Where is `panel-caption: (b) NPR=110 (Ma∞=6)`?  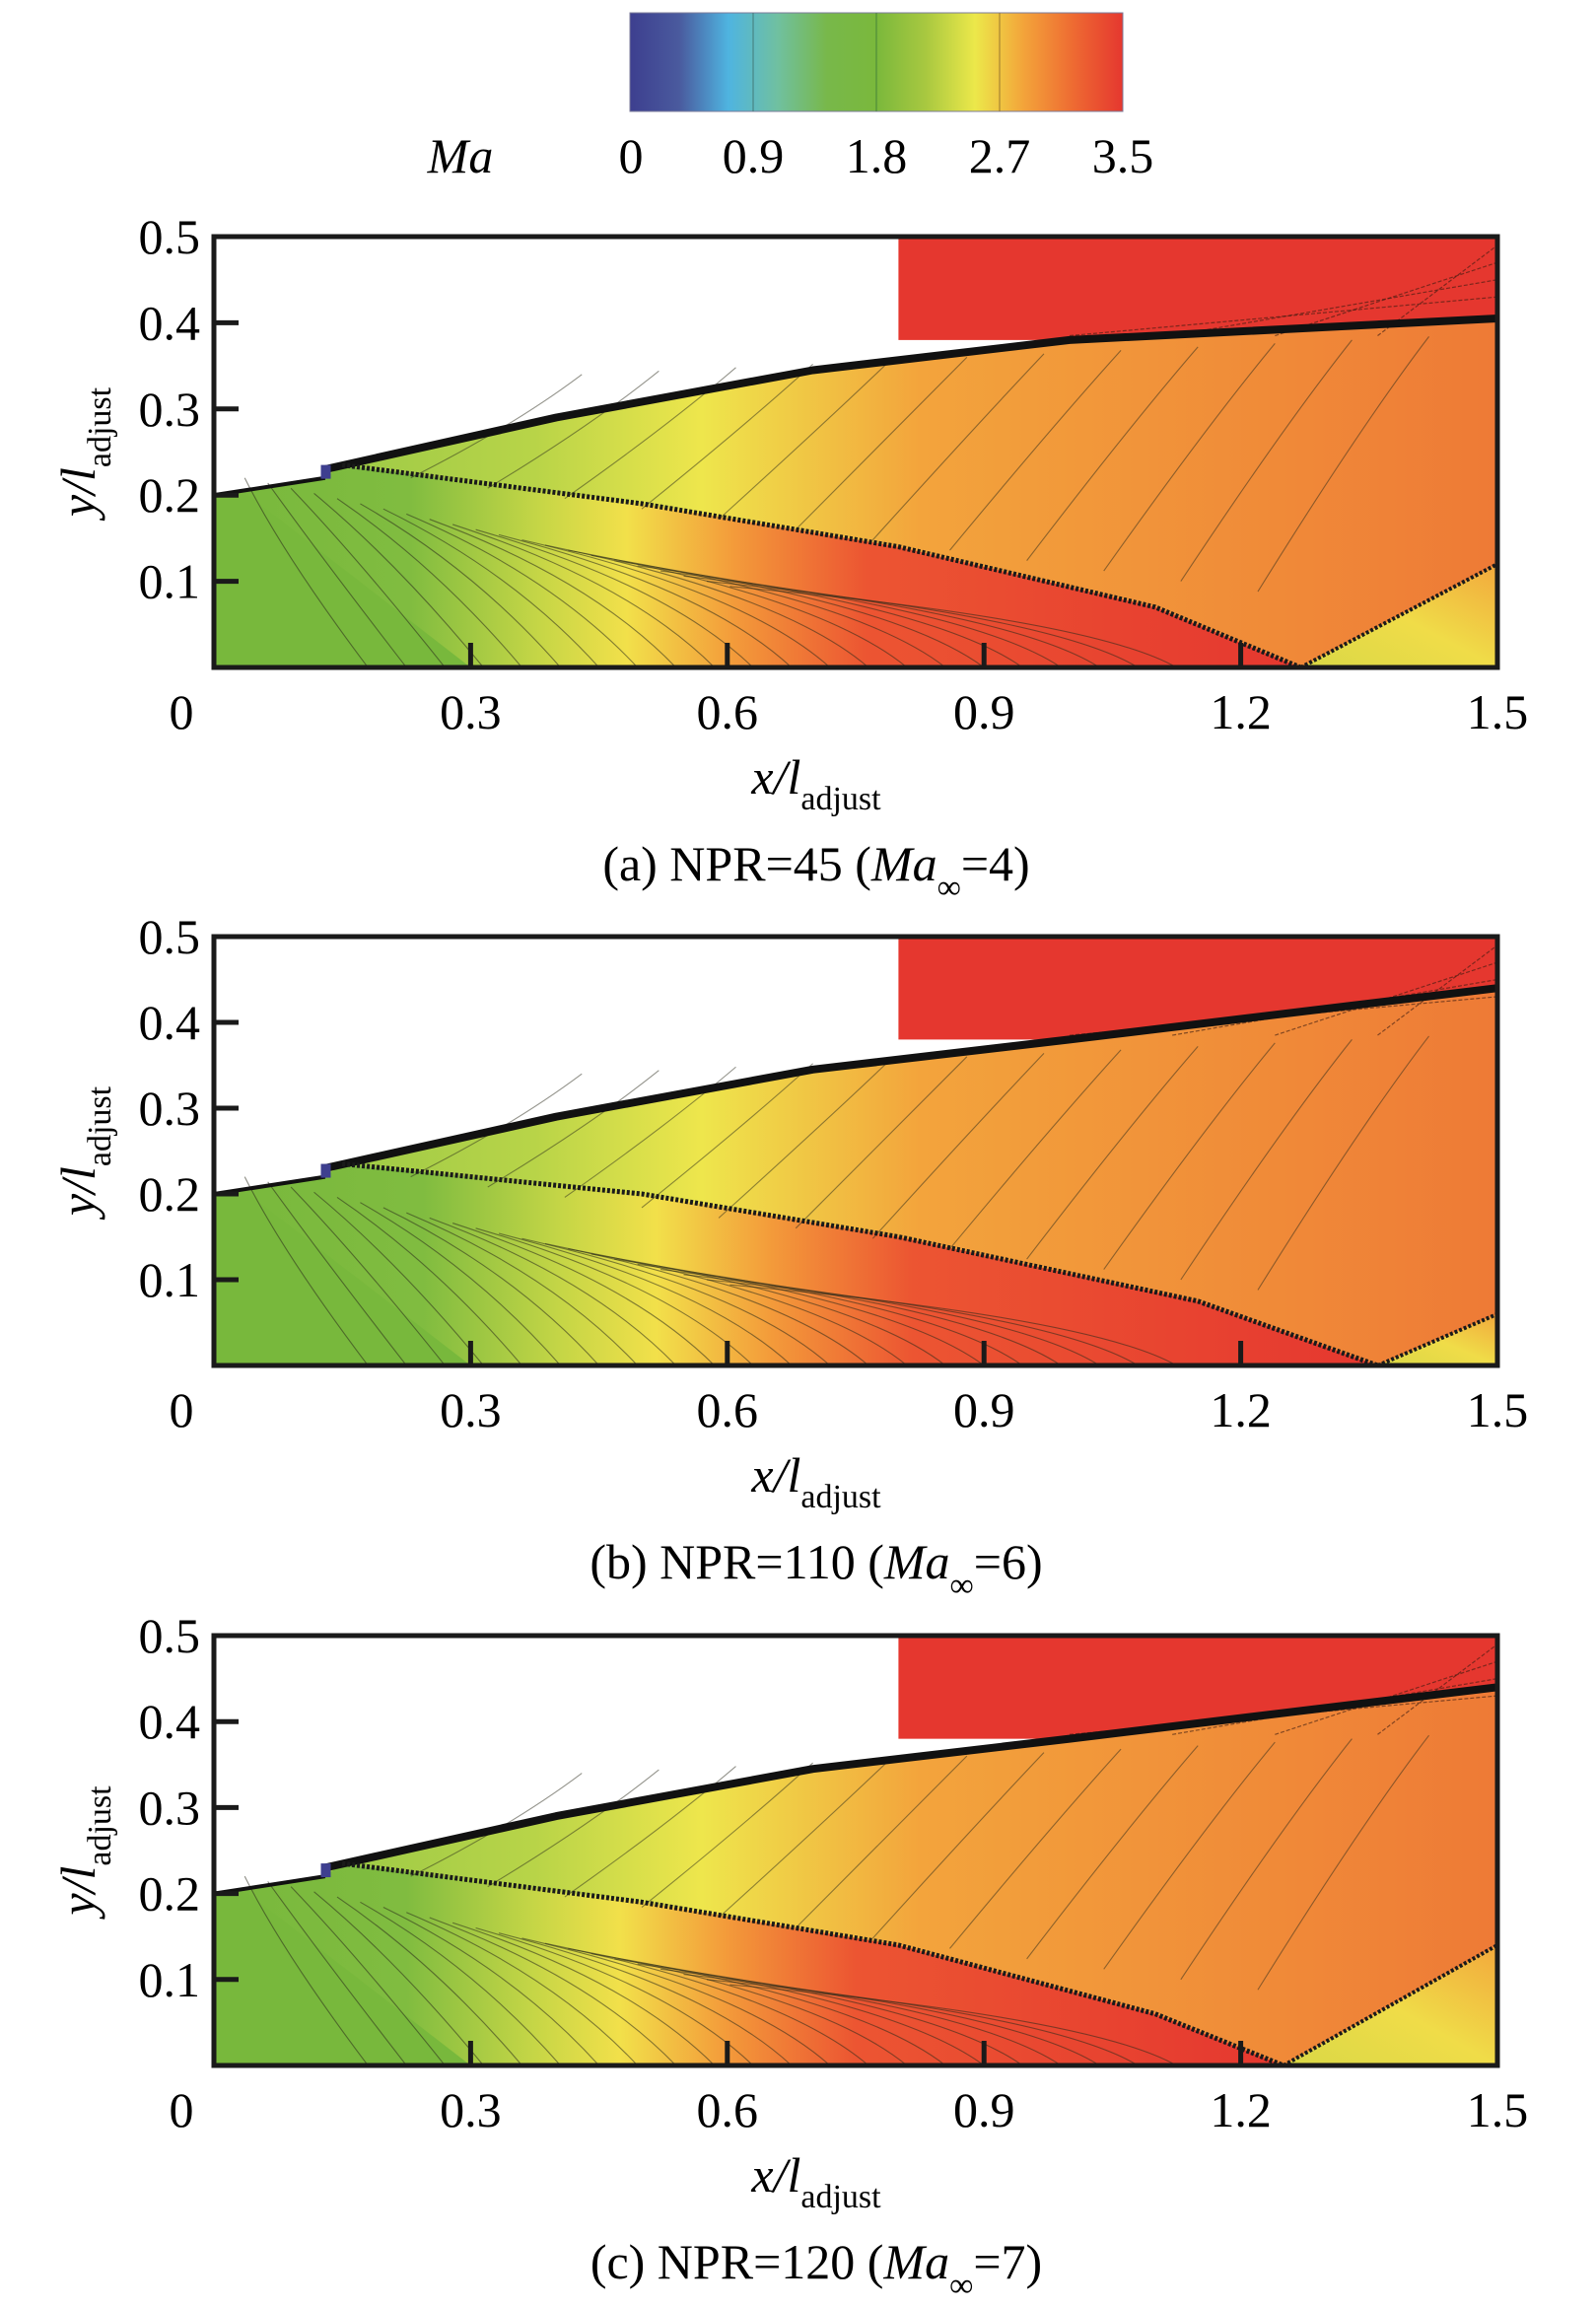 panel-caption: (b) NPR=110 (Ma∞=6) is located at coordinates (816, 1569).